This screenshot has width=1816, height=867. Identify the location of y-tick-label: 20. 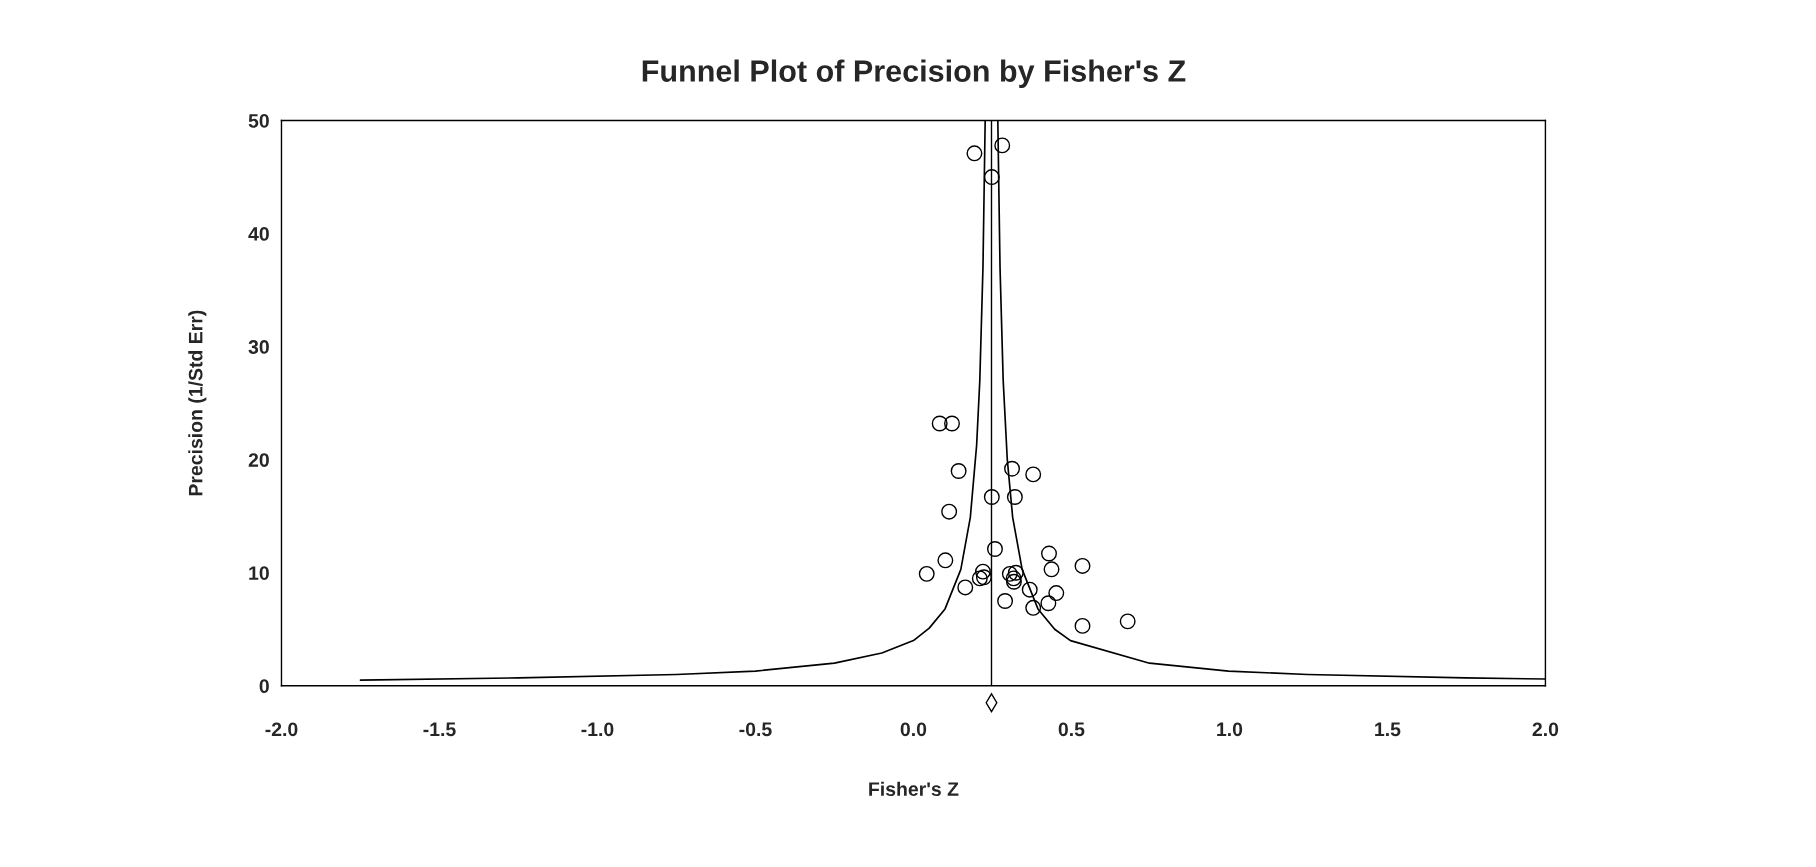
(258, 460).